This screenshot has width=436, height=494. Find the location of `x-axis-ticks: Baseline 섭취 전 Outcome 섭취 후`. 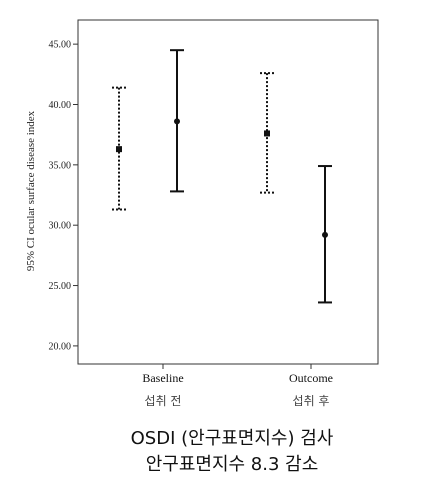

x-axis-ticks: Baseline 섭취 전 Outcome 섭취 후 is located at coordinates (237, 386).